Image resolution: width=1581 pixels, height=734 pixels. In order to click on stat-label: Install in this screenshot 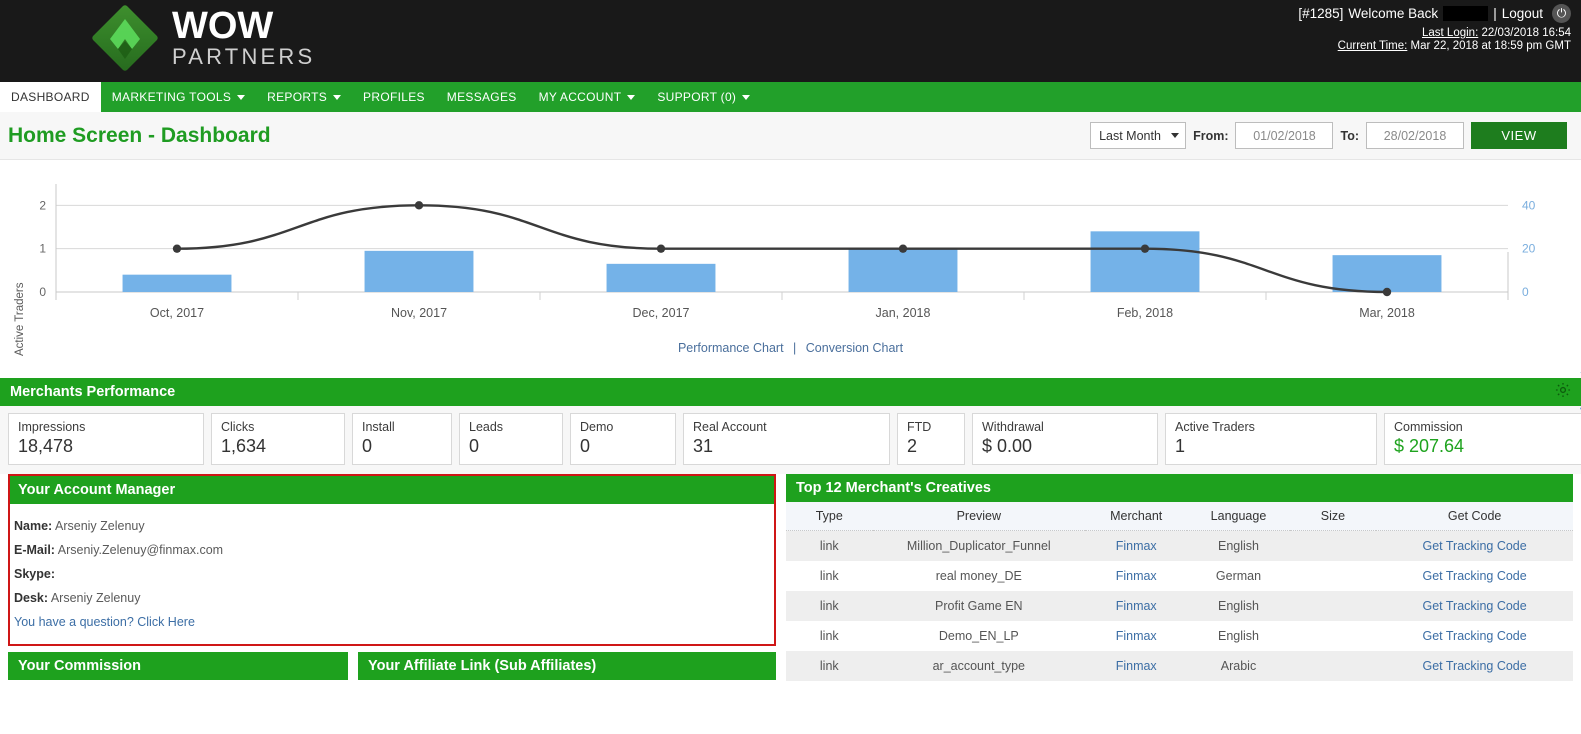, I will do `click(378, 427)`.